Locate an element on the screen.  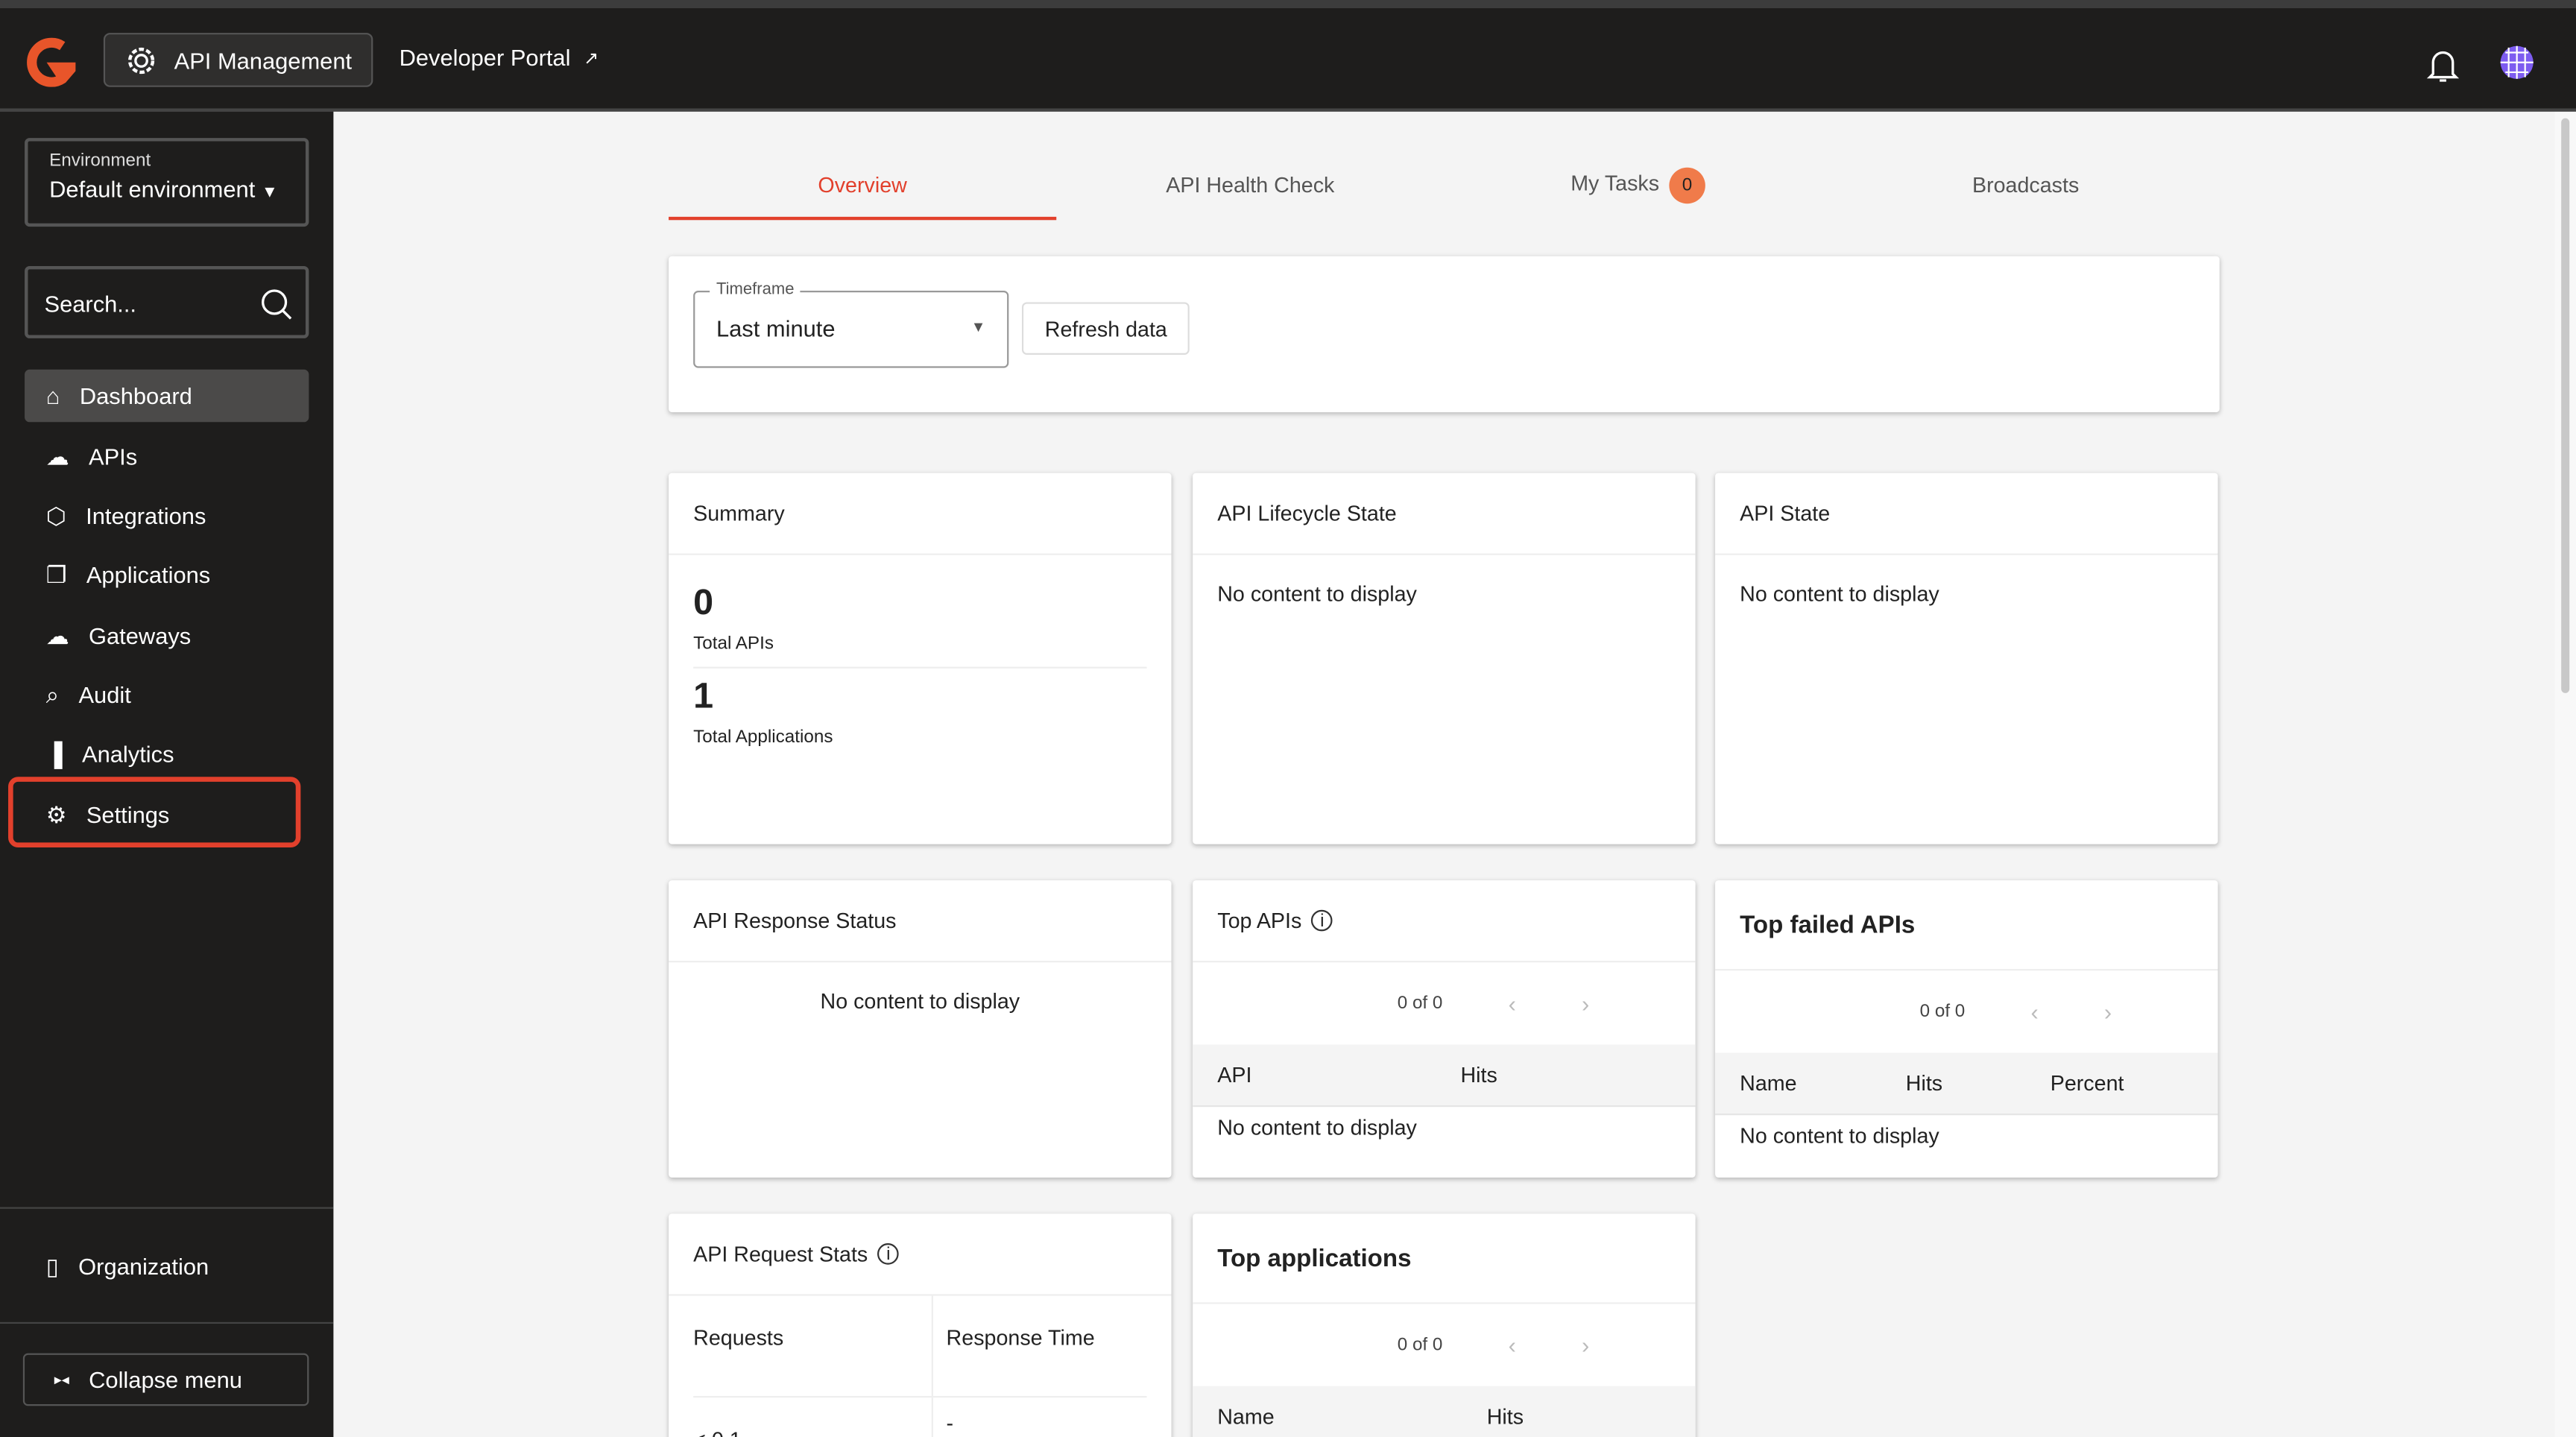
card-title: API Lifecycle State is located at coordinates (1444, 514).